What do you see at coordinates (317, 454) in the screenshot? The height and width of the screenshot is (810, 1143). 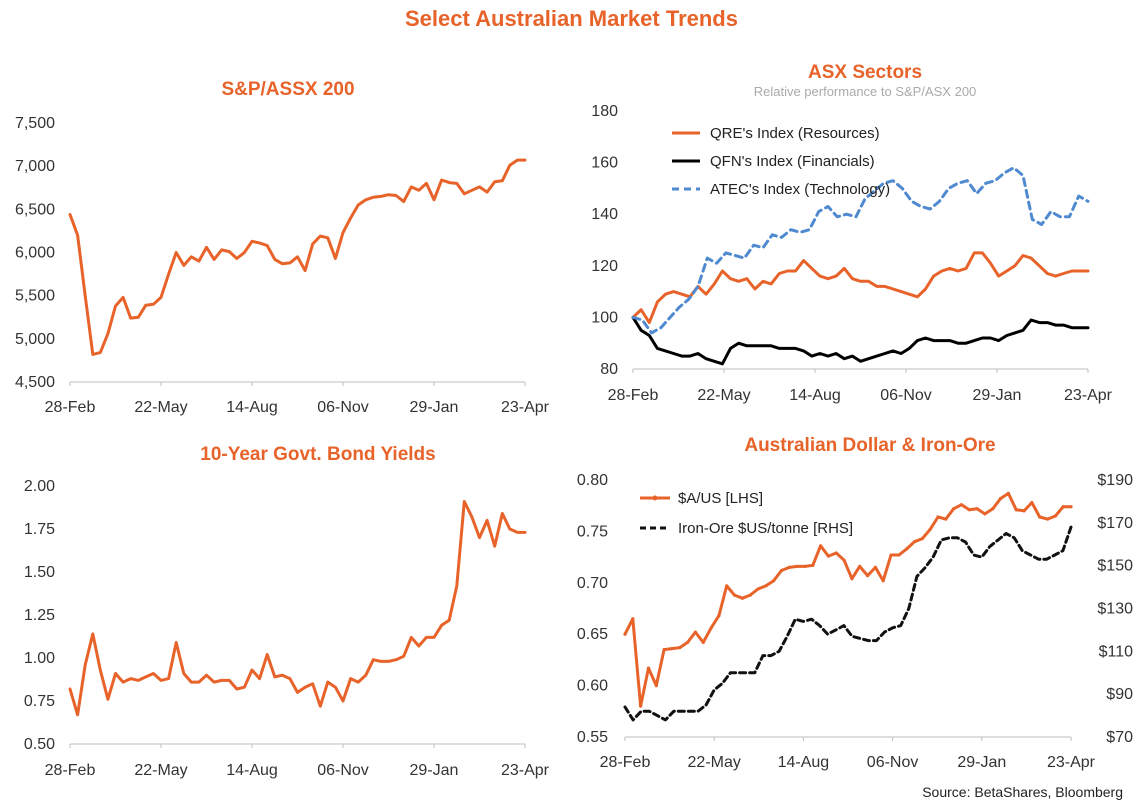 I see `chart-title: 10-Year Govt. Bond Yields` at bounding box center [317, 454].